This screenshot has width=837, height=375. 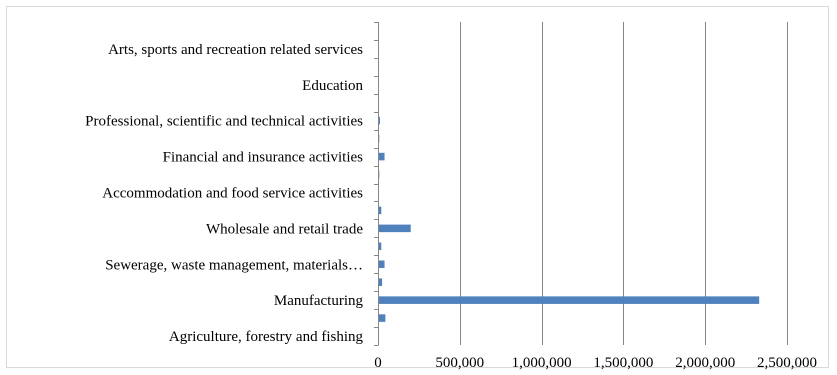 I want to click on x-tick-label: 1,500,000, so click(x=623, y=363).